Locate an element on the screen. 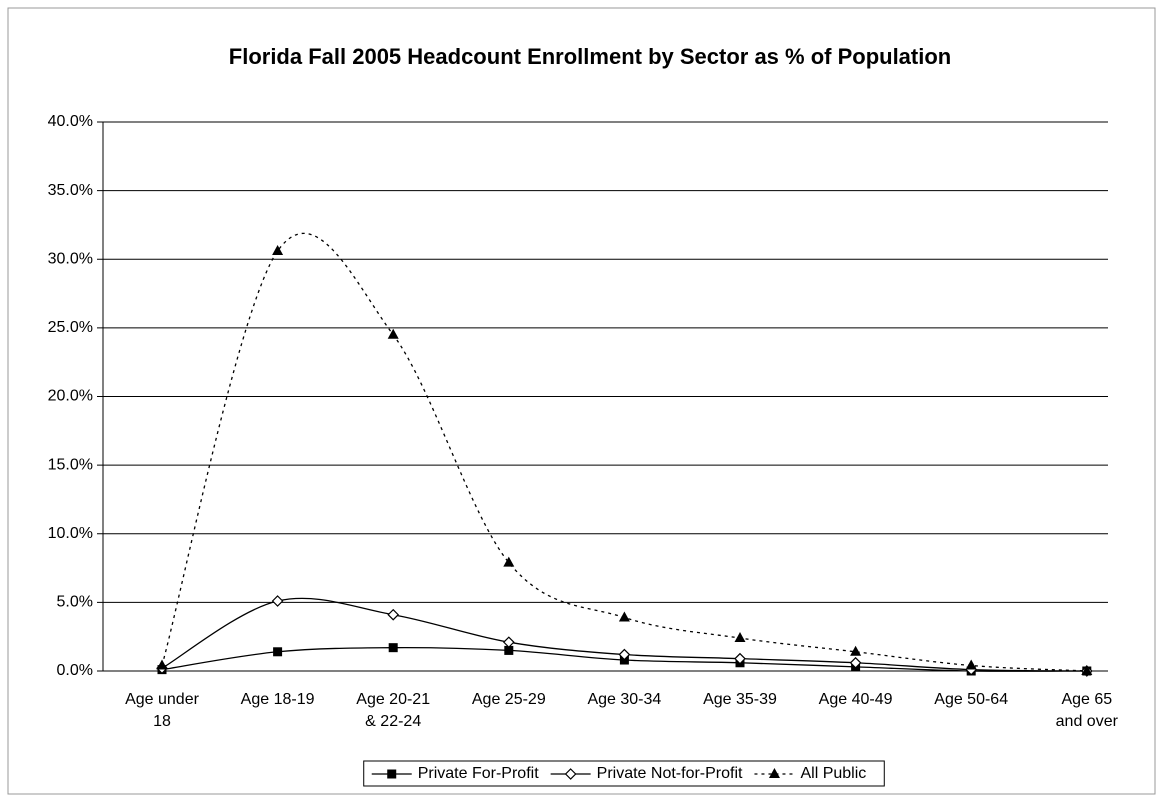 The width and height of the screenshot is (1163, 797). legend-label: All Public is located at coordinates (833, 773).